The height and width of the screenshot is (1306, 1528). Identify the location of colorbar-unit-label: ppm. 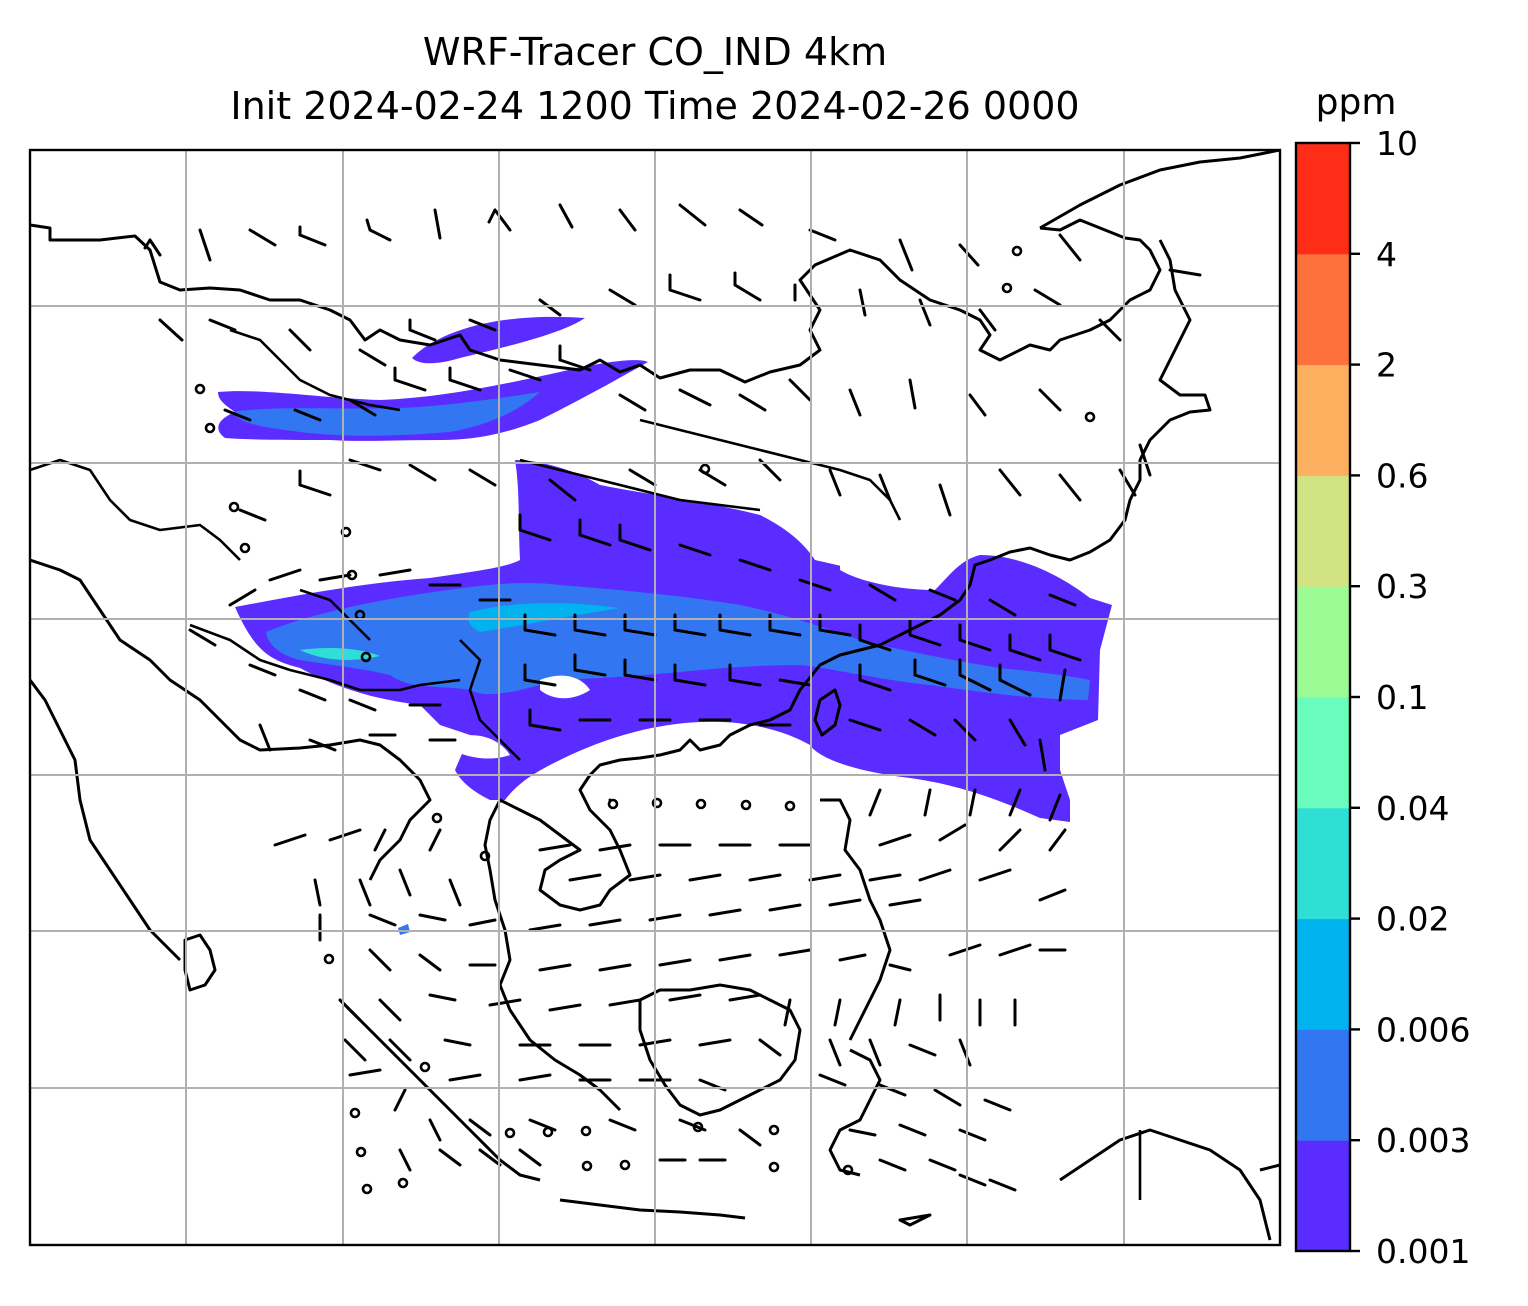
(1356, 102).